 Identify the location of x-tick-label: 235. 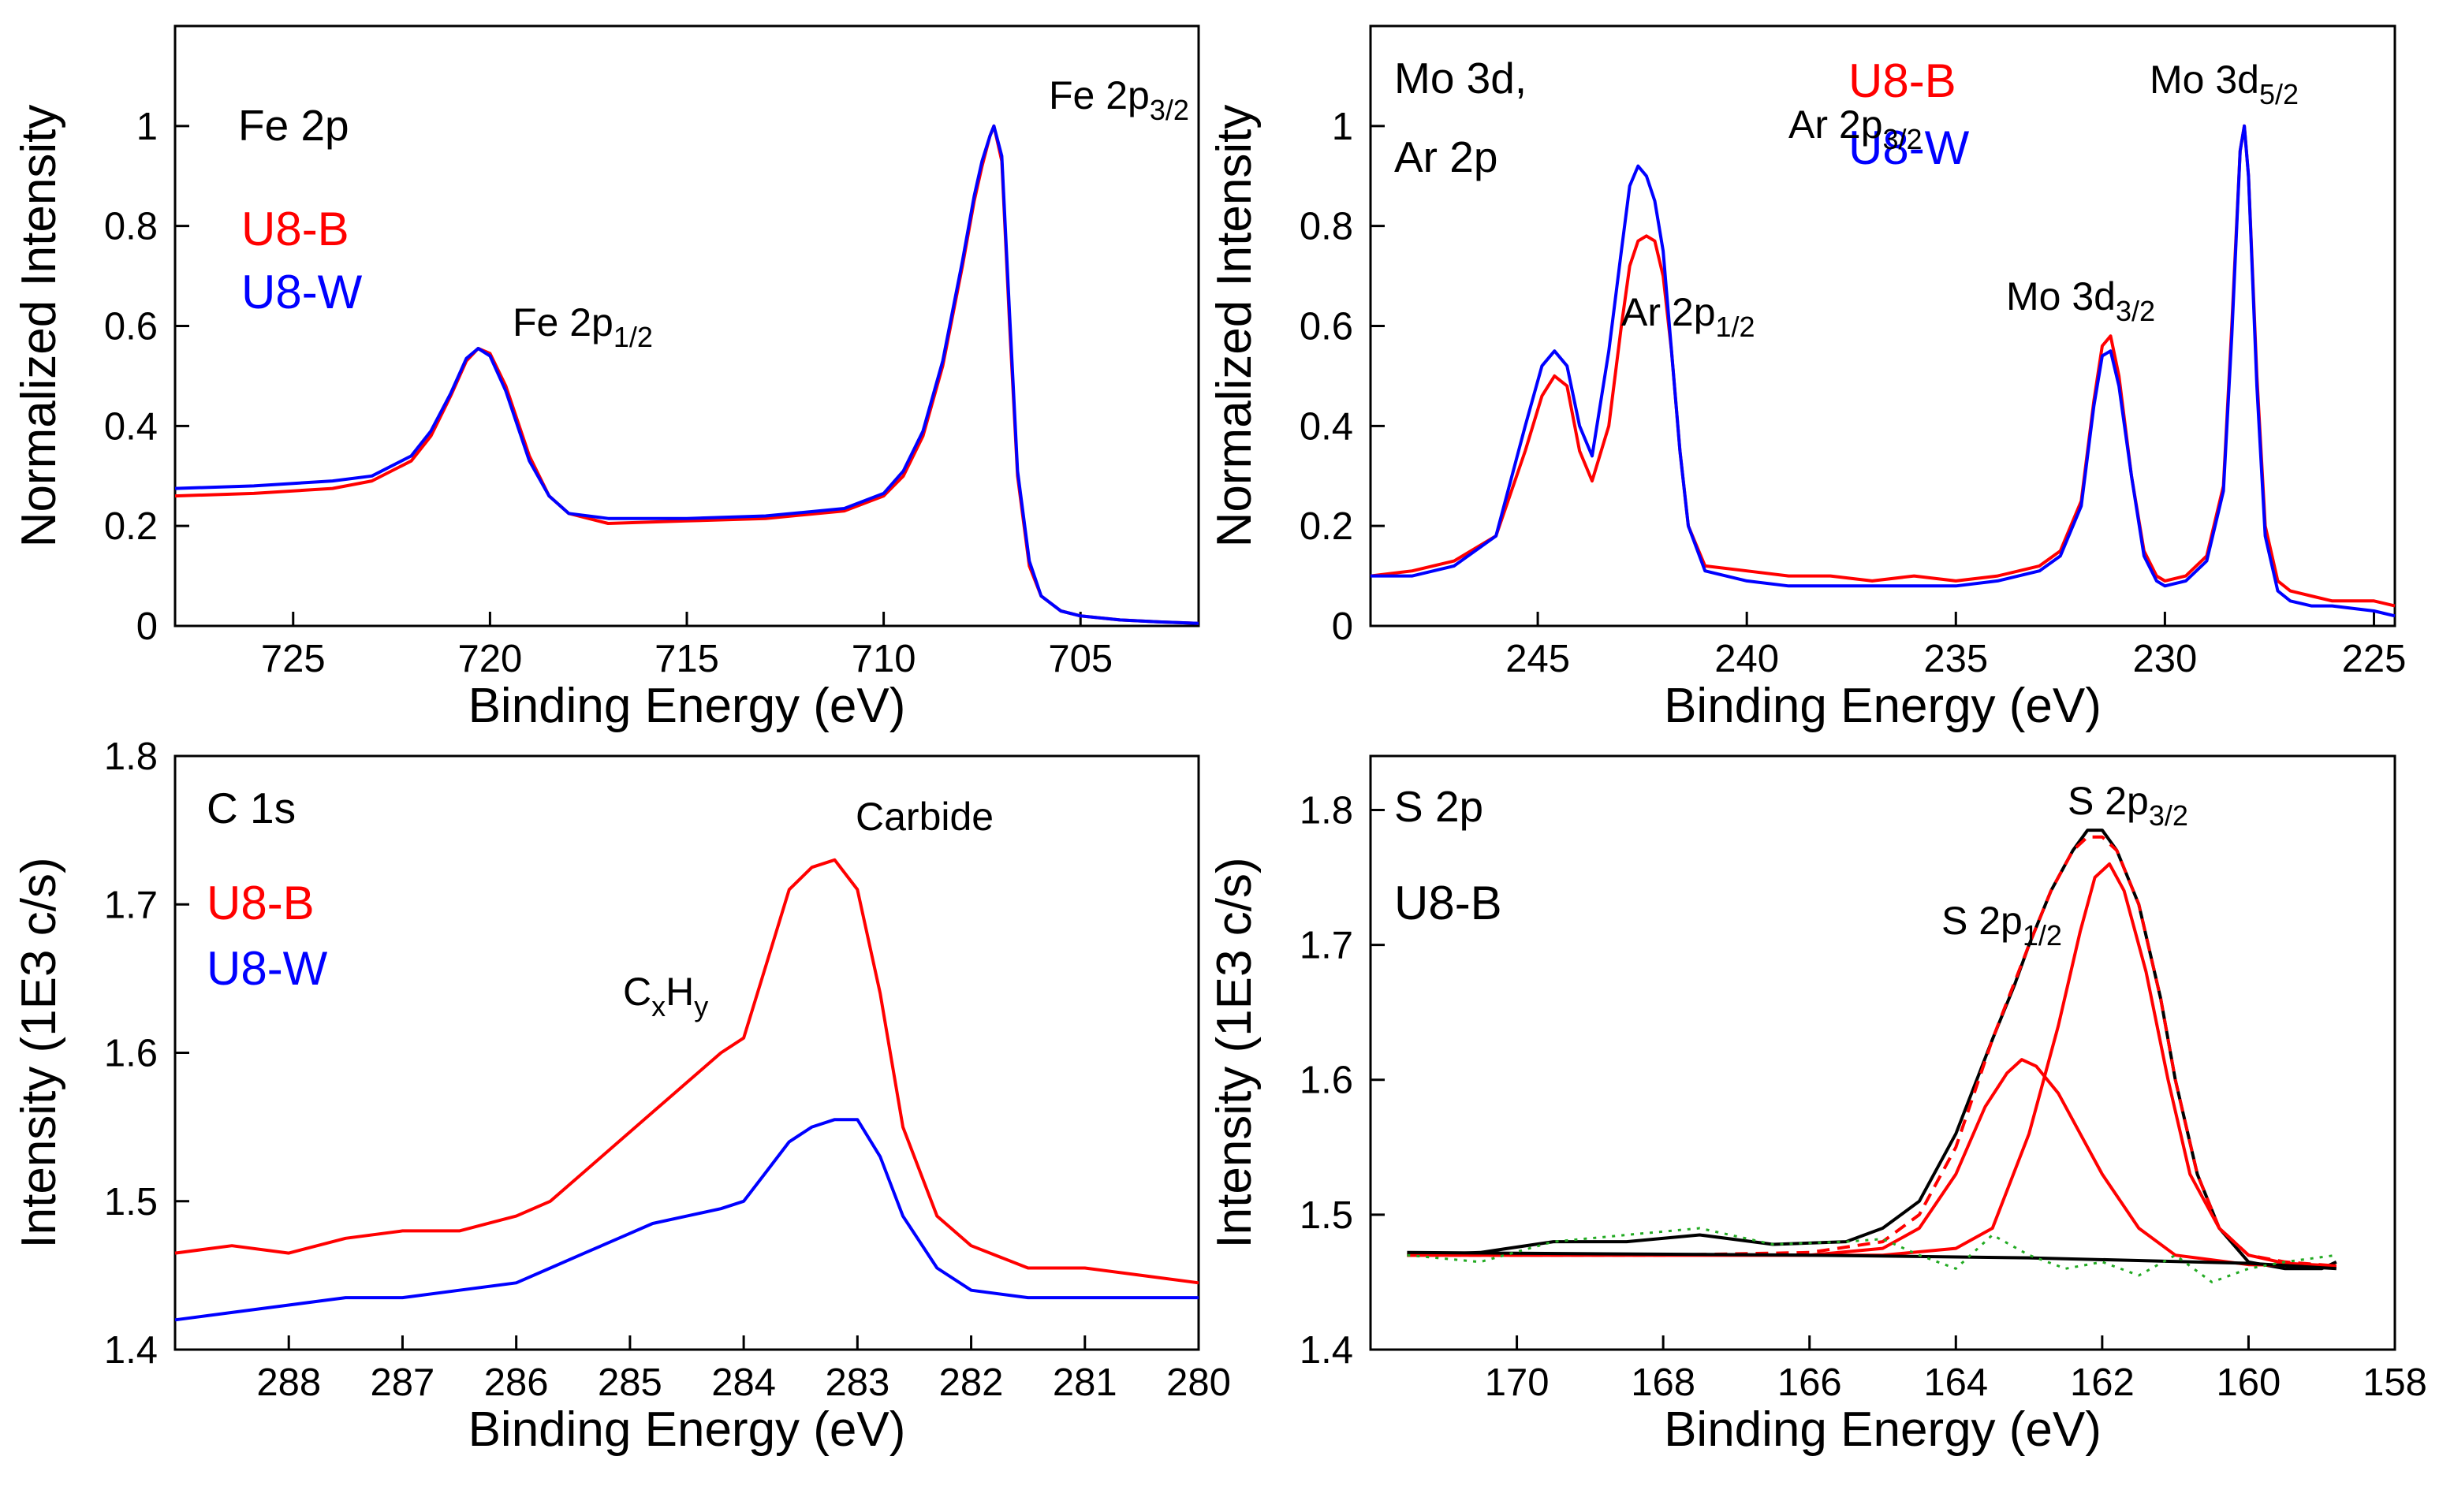
(1956, 659).